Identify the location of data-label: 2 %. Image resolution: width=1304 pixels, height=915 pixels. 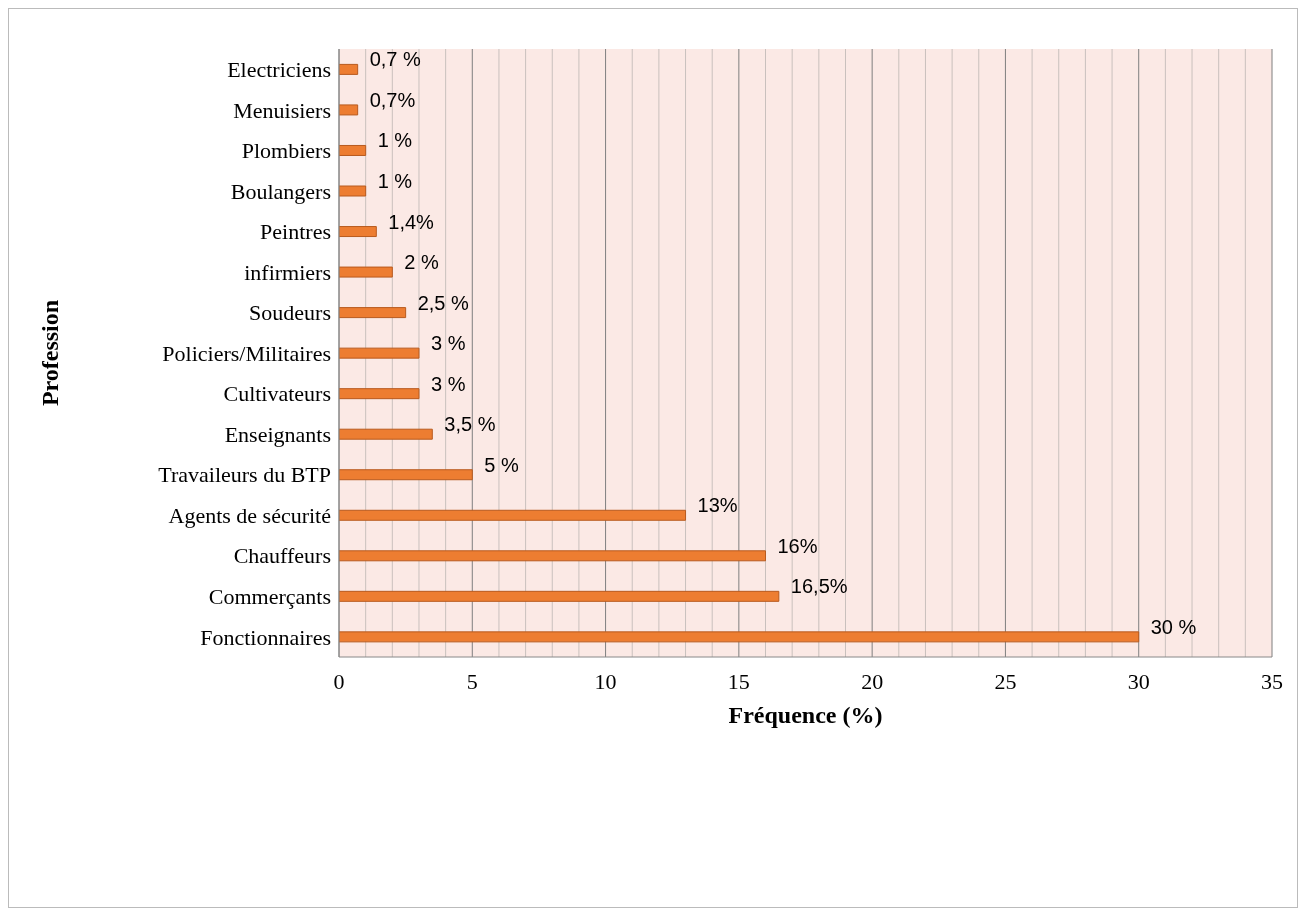
(421, 262).